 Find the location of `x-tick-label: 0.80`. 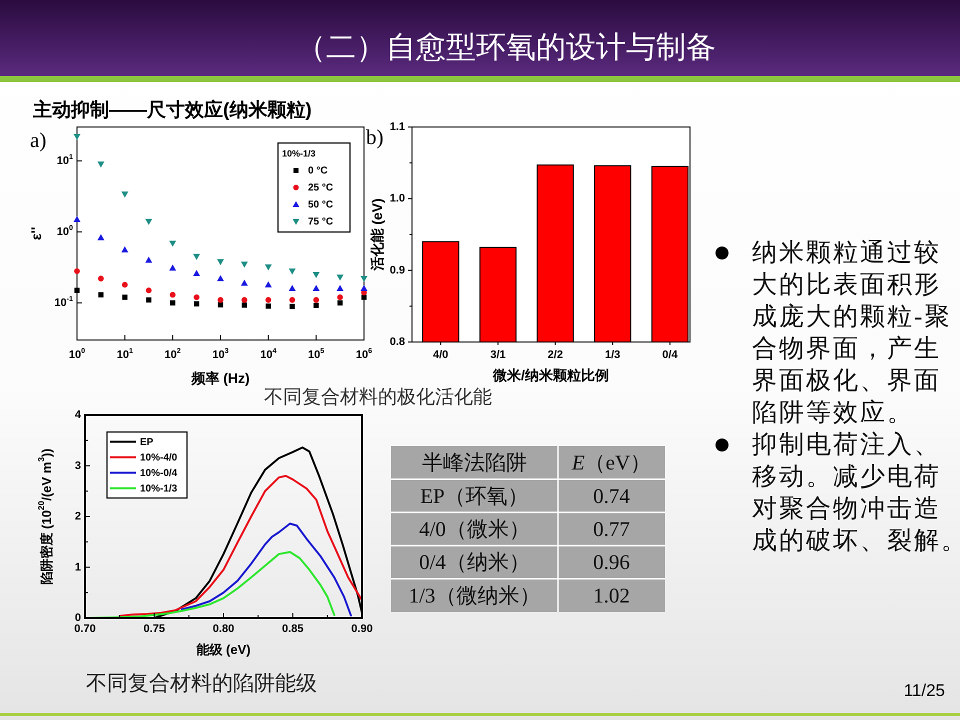

x-tick-label: 0.80 is located at coordinates (223, 629).